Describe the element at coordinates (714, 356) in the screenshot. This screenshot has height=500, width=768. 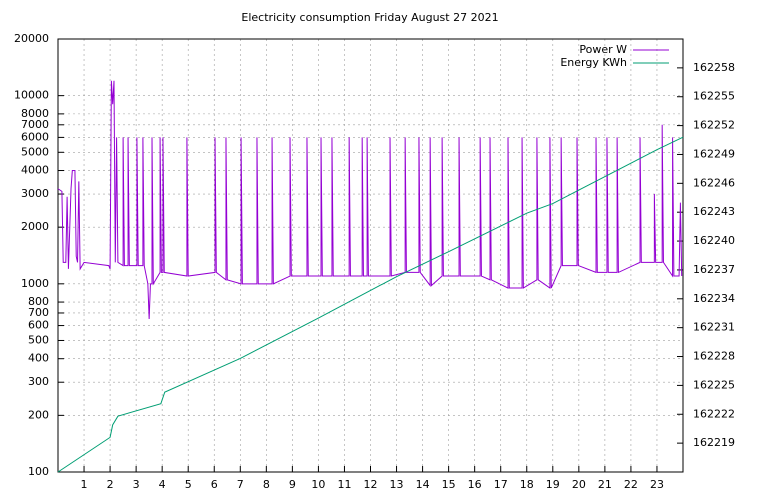
I see `y2-tick-label: 162228` at that location.